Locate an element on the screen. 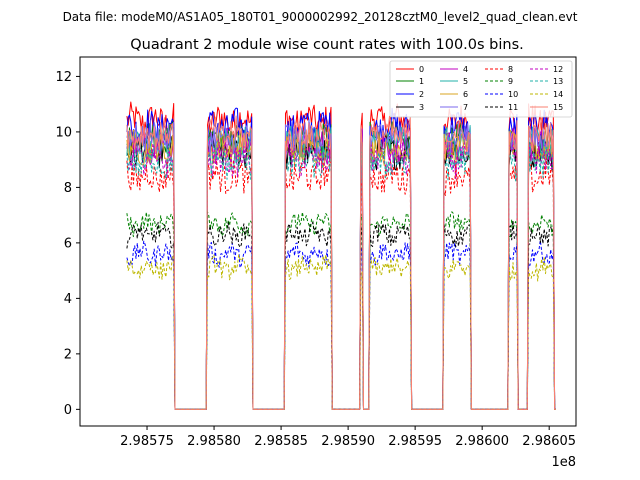 Image resolution: width=640 pixels, height=480 pixels. legend-frame is located at coordinates (481, 89).